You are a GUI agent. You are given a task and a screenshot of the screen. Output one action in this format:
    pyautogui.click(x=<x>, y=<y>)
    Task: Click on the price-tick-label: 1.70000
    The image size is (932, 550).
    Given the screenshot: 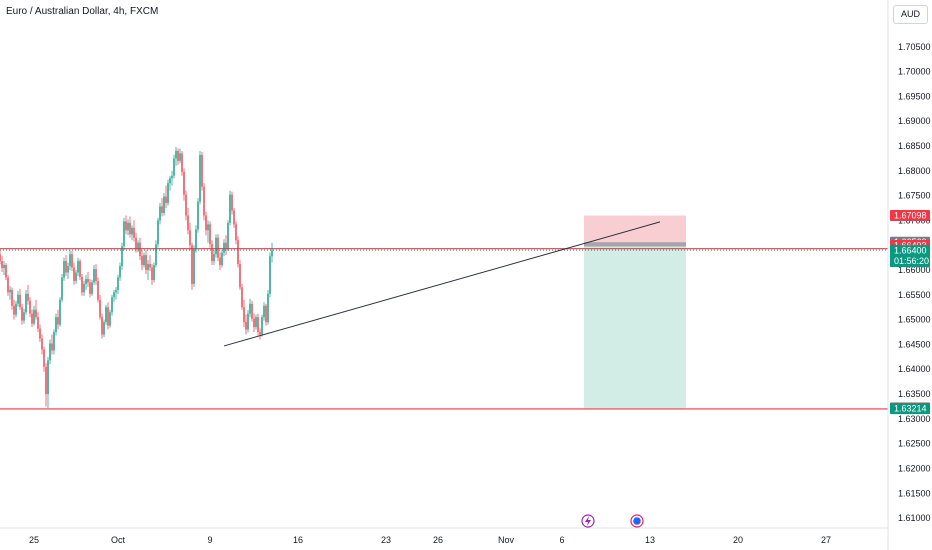 What is the action you would take?
    pyautogui.click(x=914, y=72)
    